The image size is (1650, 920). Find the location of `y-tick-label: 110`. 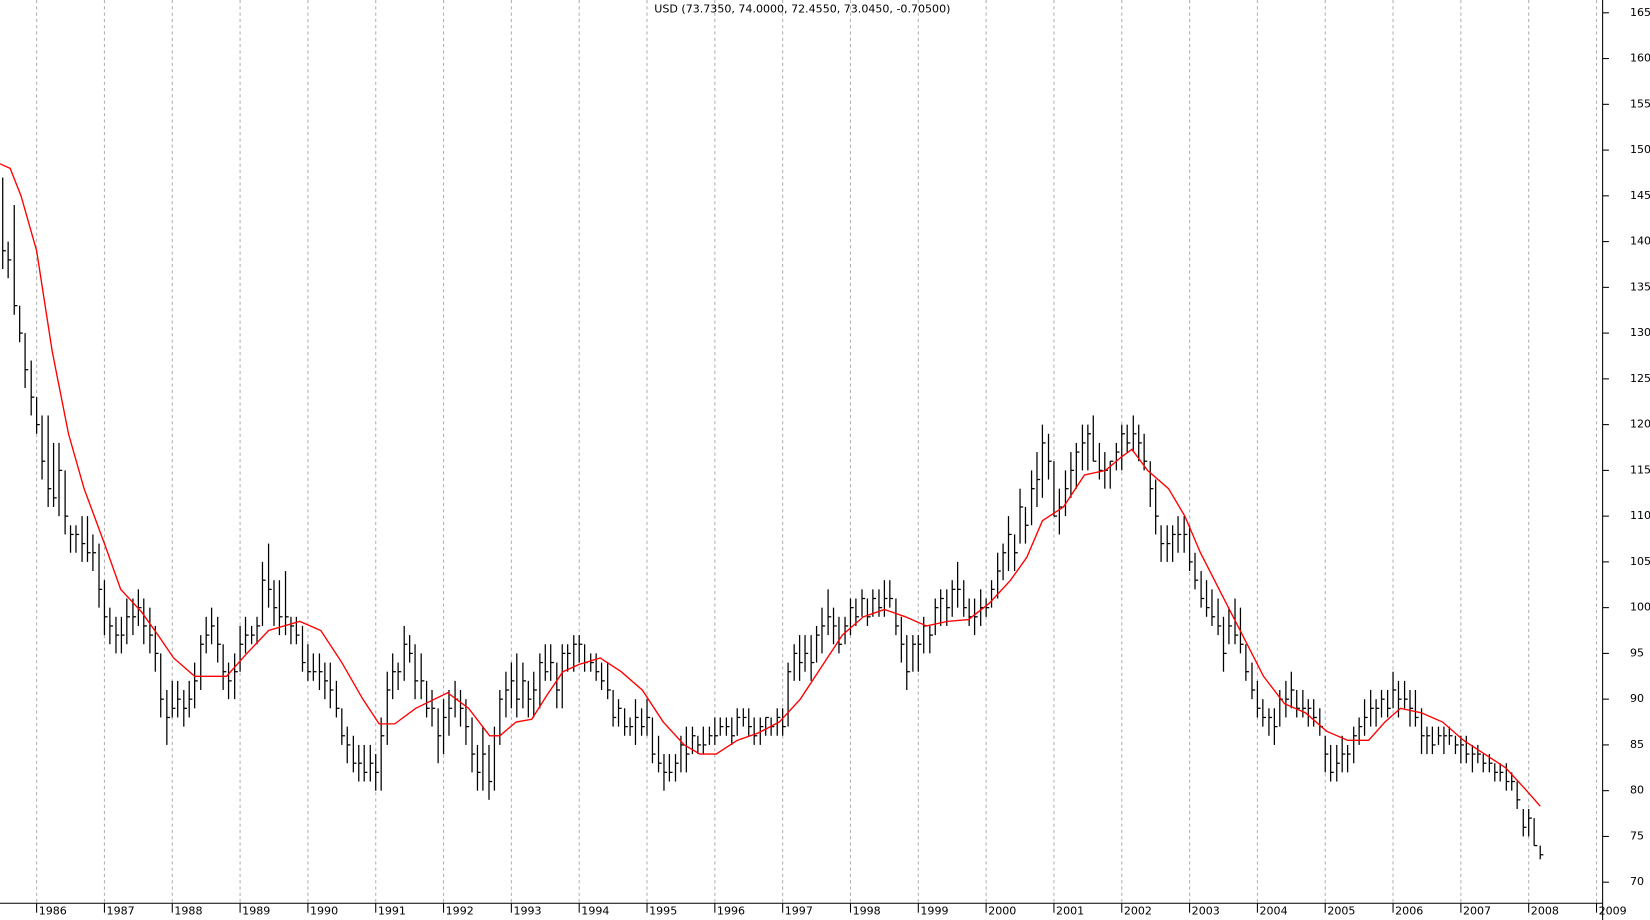

y-tick-label: 110 is located at coordinates (1640, 515).